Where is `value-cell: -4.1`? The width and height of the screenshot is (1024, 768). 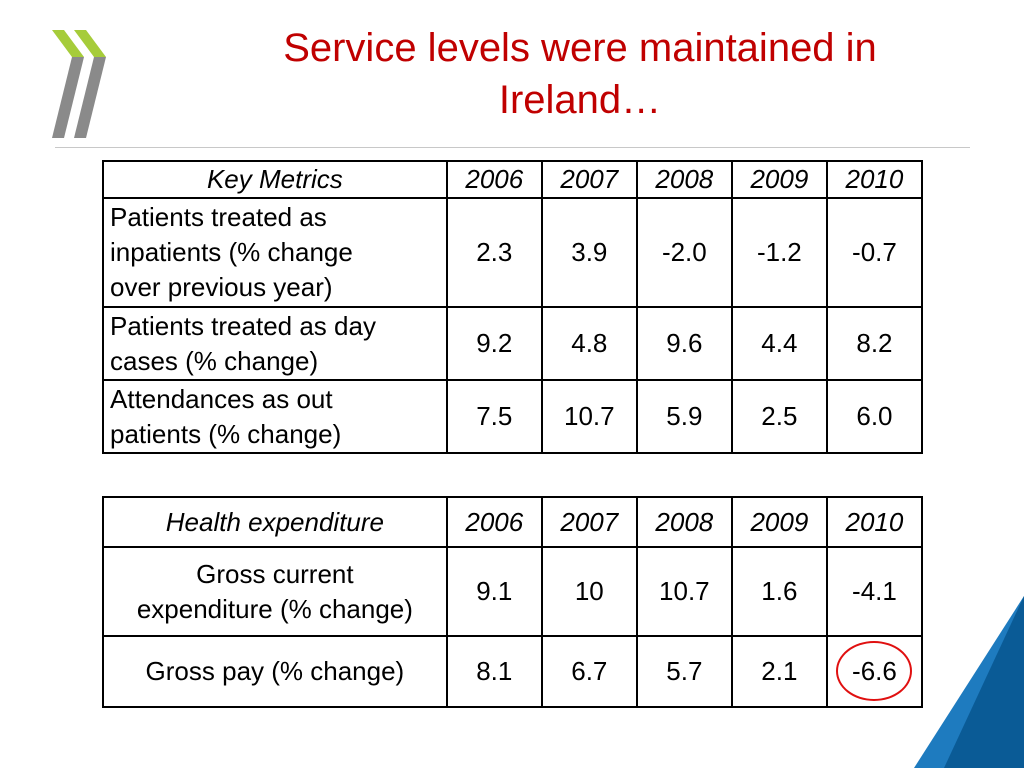 value-cell: -4.1 is located at coordinates (874, 591).